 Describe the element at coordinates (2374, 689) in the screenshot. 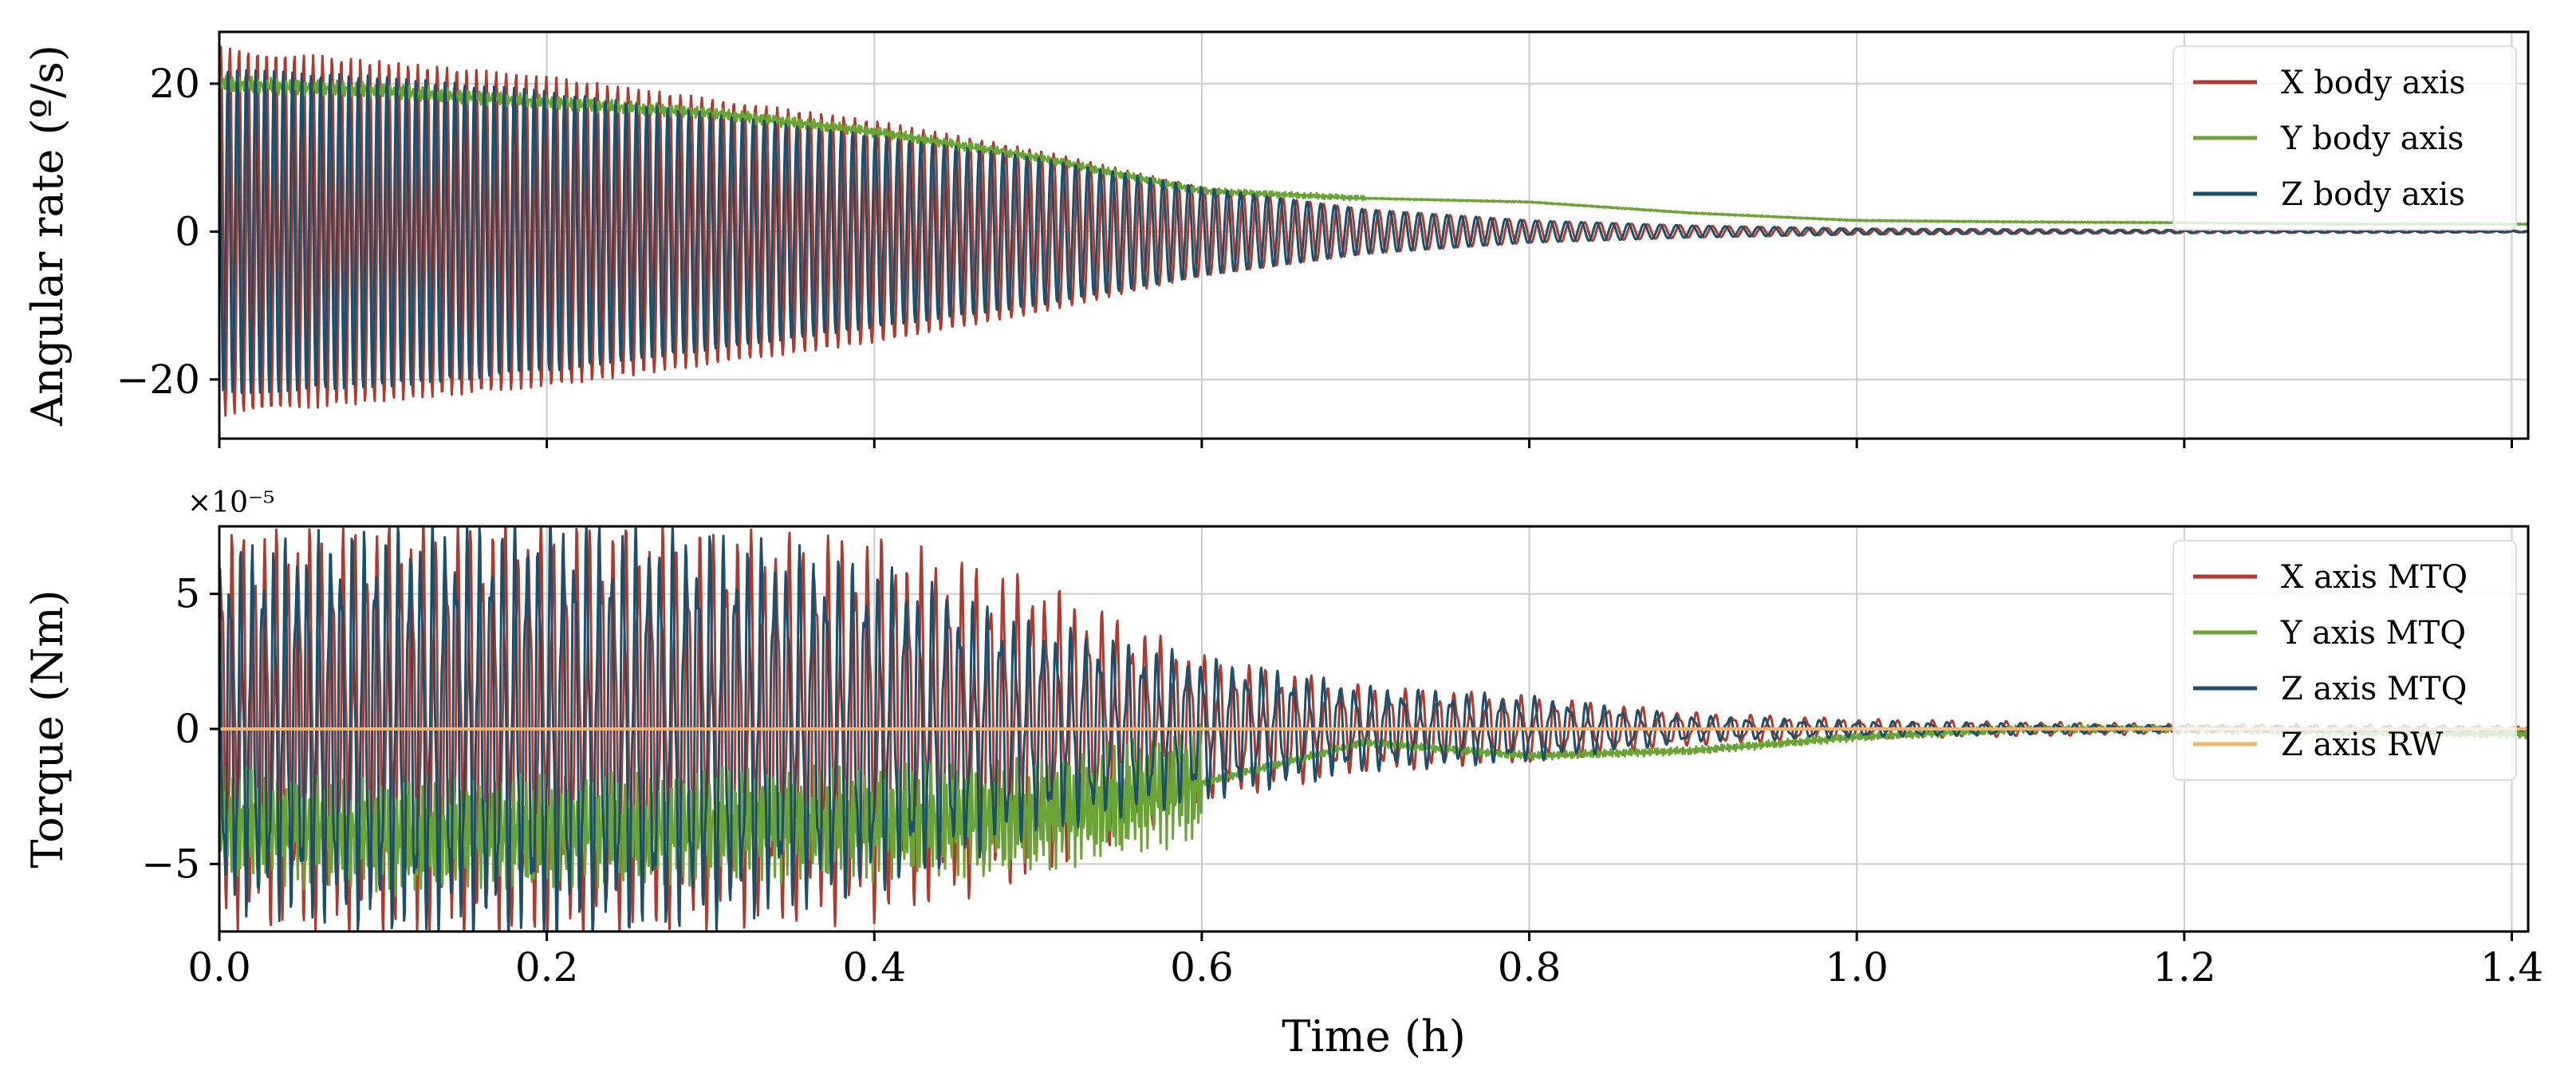

I see `legend-label: Z axis MTQ` at that location.